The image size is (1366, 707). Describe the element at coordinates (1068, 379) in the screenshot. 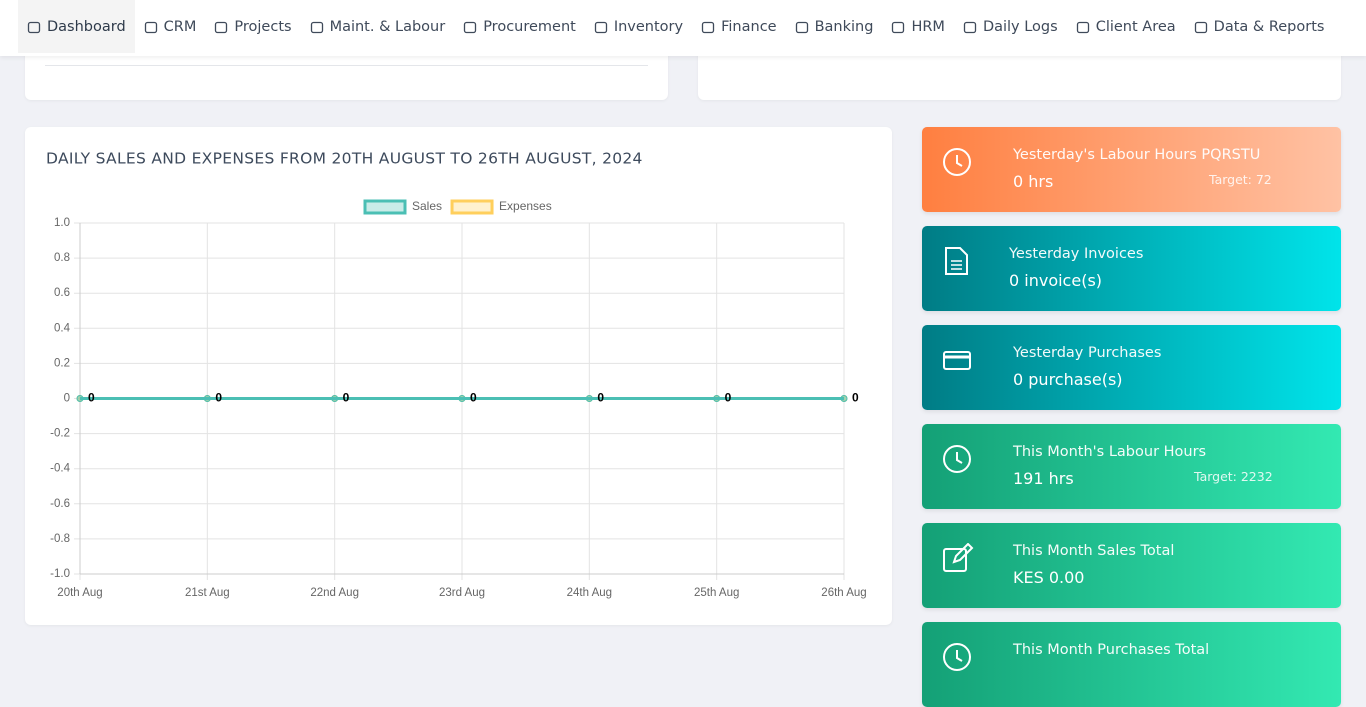

I see `card-value: 0 purchase(s)` at that location.